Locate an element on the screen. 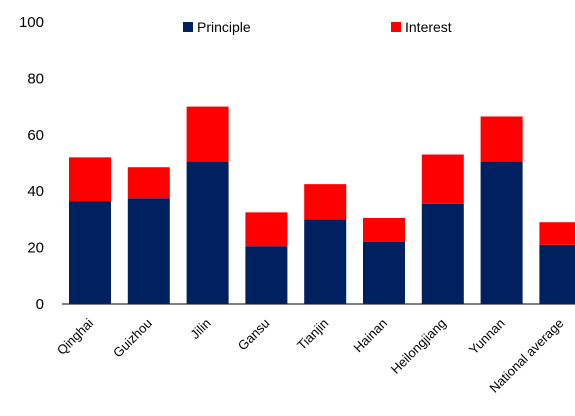 The width and height of the screenshot is (575, 416). y-tick-label: 20 is located at coordinates (35, 248).